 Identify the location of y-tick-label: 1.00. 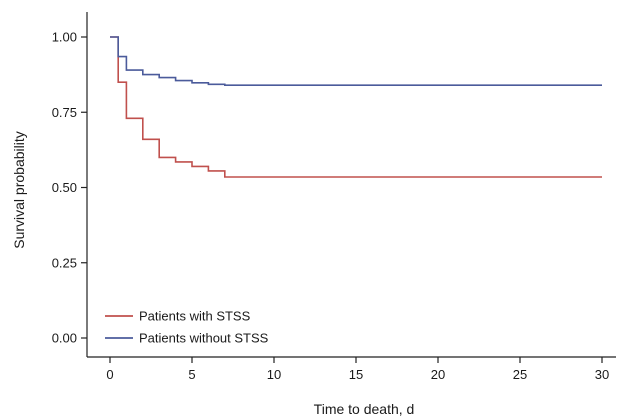
(64, 37).